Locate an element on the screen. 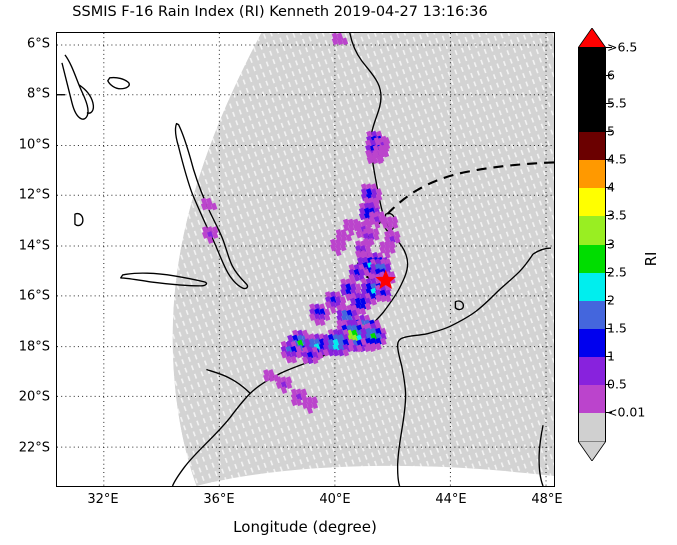  xtick-label: 44°E is located at coordinates (451, 499).